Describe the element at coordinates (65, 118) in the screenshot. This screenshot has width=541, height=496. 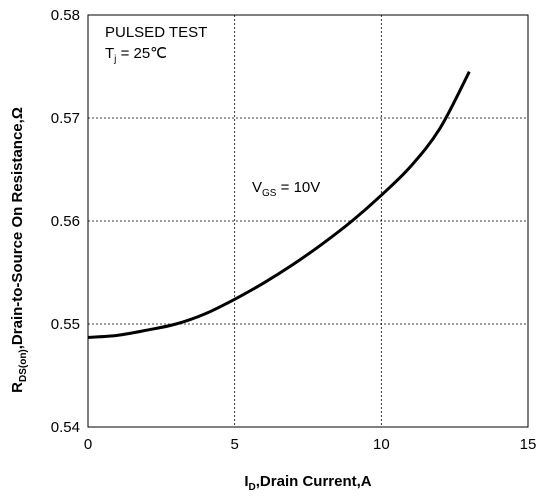
I see `y-tick-label: 0.57` at that location.